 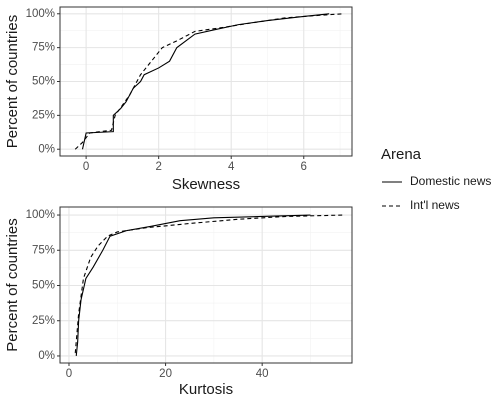 I want to click on legend-label: Int'l news, so click(x=435, y=205).